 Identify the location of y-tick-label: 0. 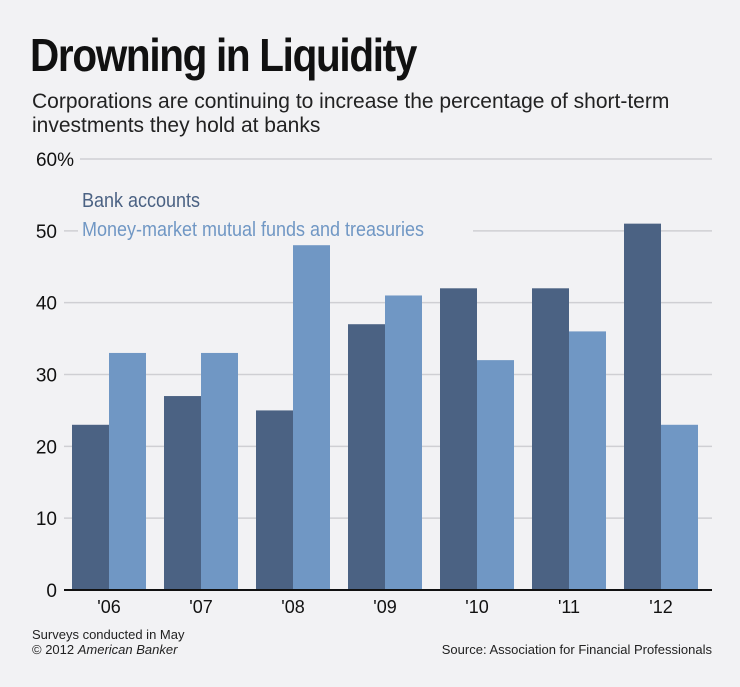
(51, 591).